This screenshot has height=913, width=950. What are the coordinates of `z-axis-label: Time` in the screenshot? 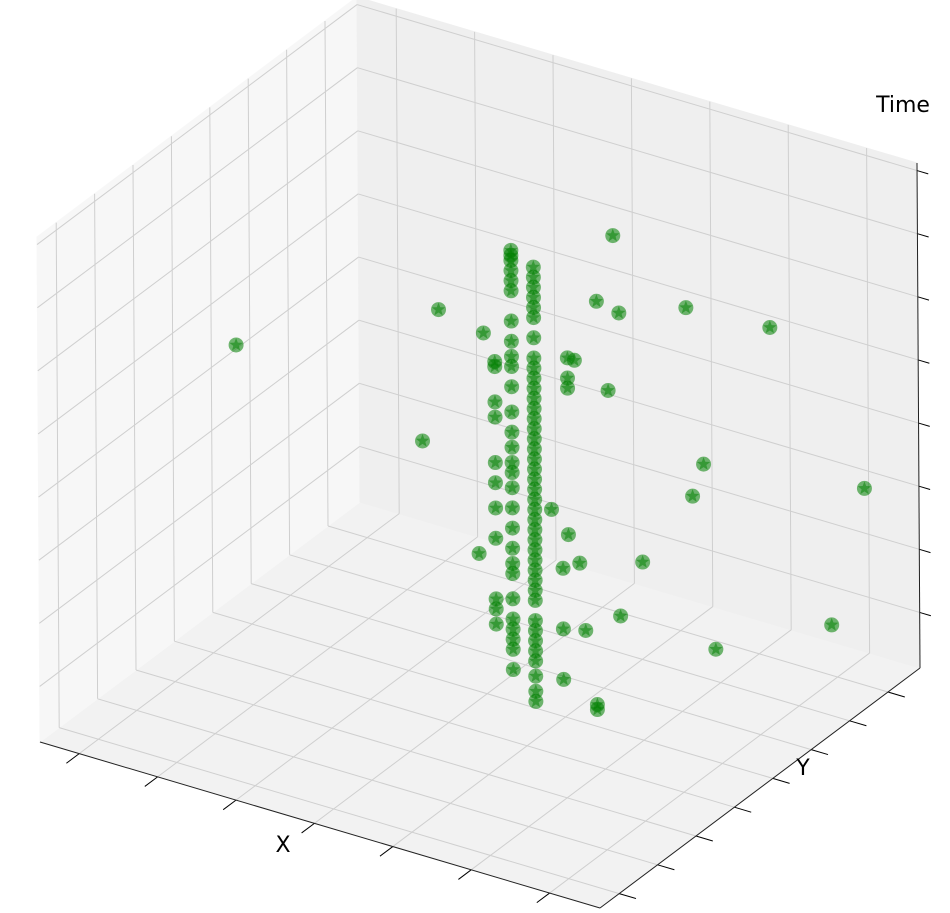 It's located at (902, 105).